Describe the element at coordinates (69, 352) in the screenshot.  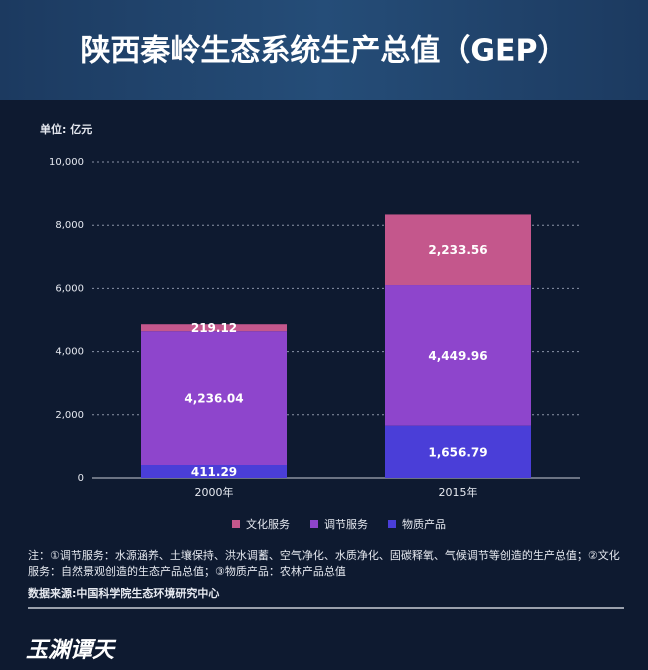
I see `y-tick-label: 4,000` at that location.